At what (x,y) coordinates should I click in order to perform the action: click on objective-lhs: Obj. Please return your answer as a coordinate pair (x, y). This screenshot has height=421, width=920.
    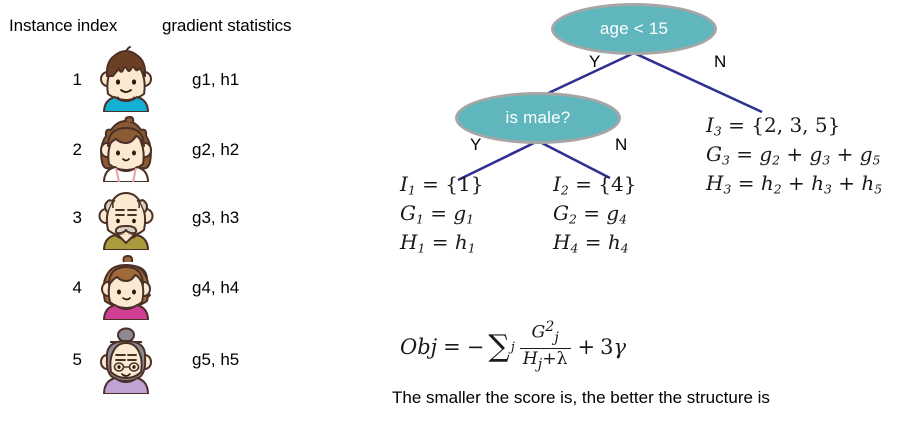
    Looking at the image, I should click on (419, 346).